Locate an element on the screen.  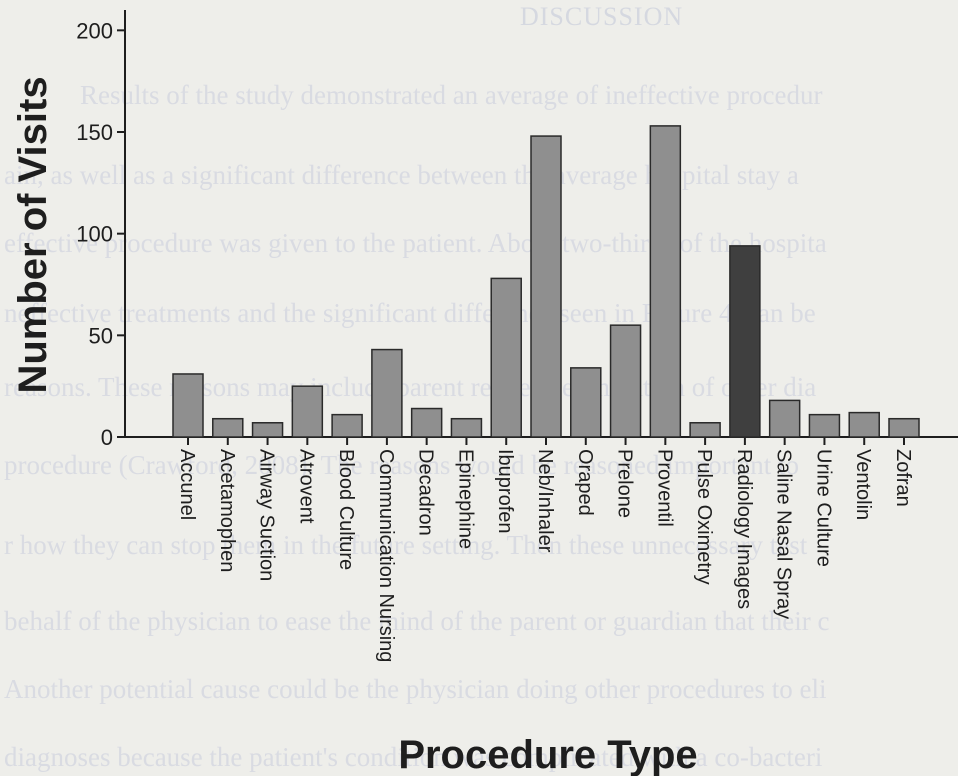
x-tick-label: Prelone is located at coordinates (625, 483).